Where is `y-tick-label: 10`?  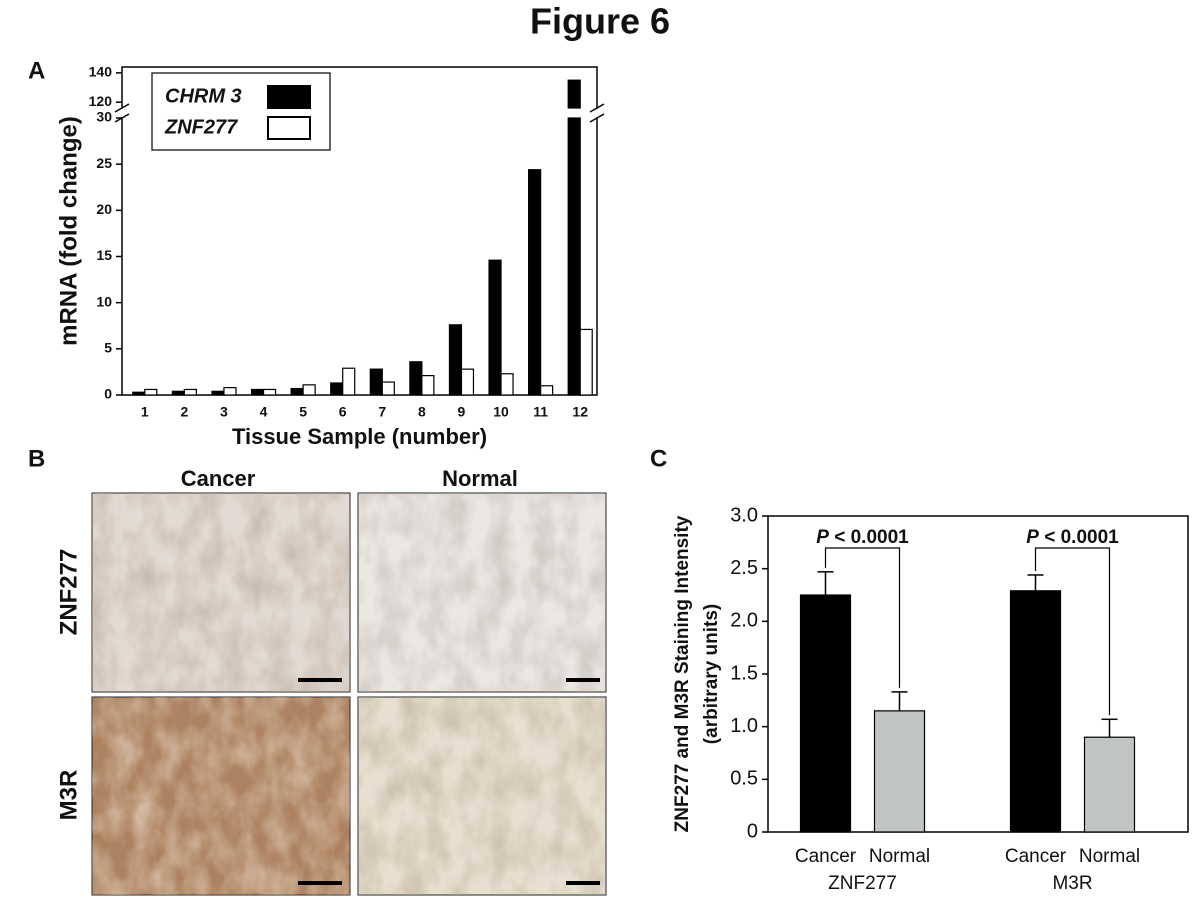
y-tick-label: 10 is located at coordinates (104, 301).